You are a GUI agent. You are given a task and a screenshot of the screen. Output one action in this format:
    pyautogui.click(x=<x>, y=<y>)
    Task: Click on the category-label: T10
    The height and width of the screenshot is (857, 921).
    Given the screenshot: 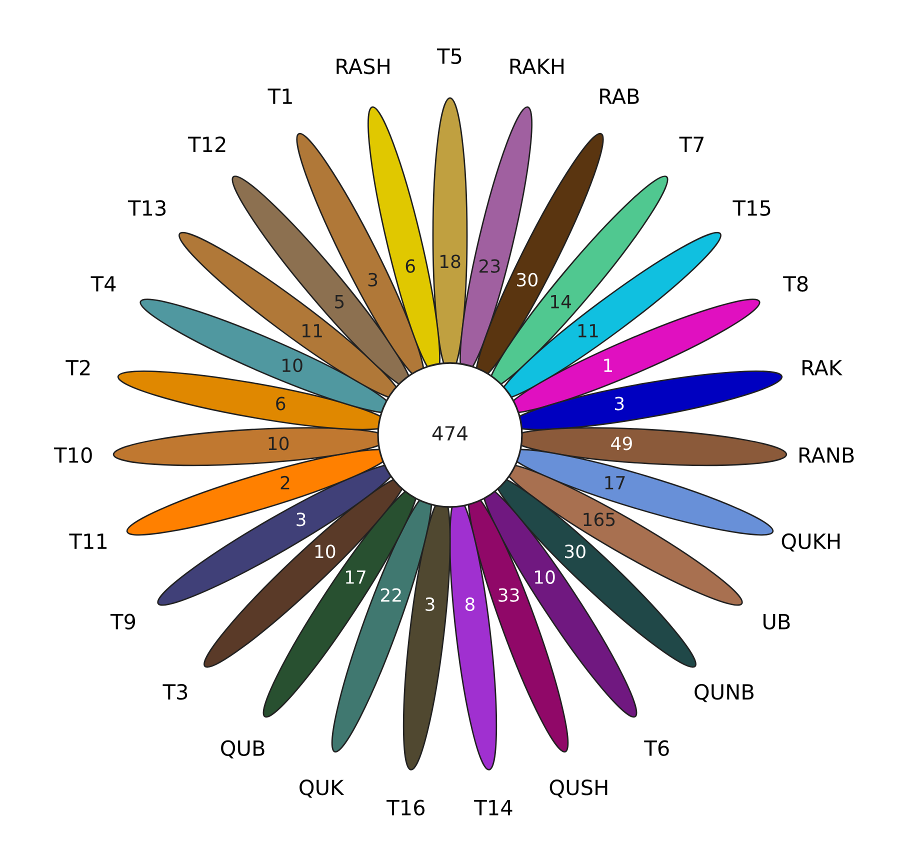 What is the action you would take?
    pyautogui.click(x=73, y=455)
    